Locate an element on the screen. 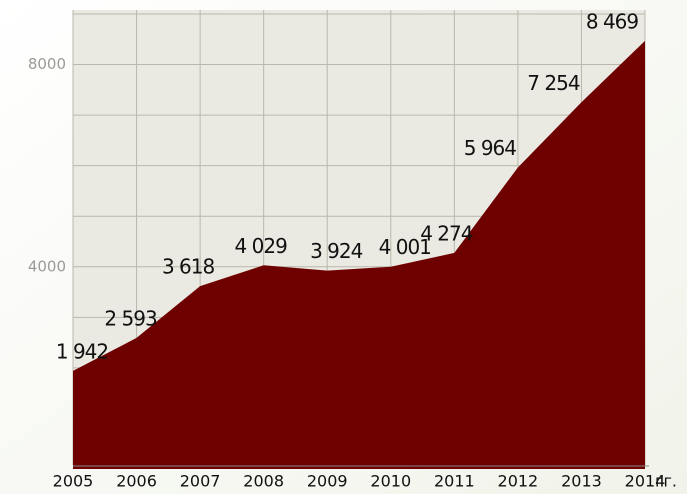 Image resolution: width=687 pixels, height=494 pixels. value-label: 3 618 is located at coordinates (188, 267).